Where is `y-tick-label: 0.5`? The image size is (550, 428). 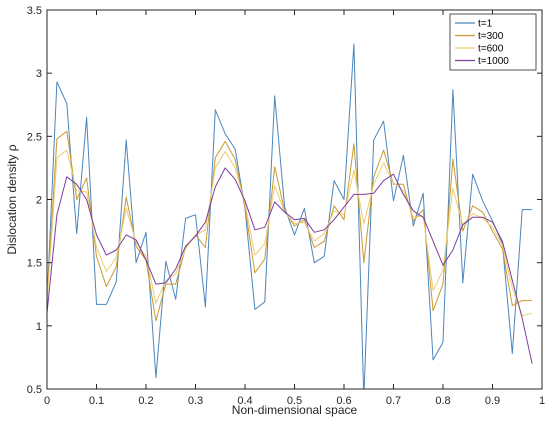 y-tick-label: 0.5 is located at coordinates (34, 390).